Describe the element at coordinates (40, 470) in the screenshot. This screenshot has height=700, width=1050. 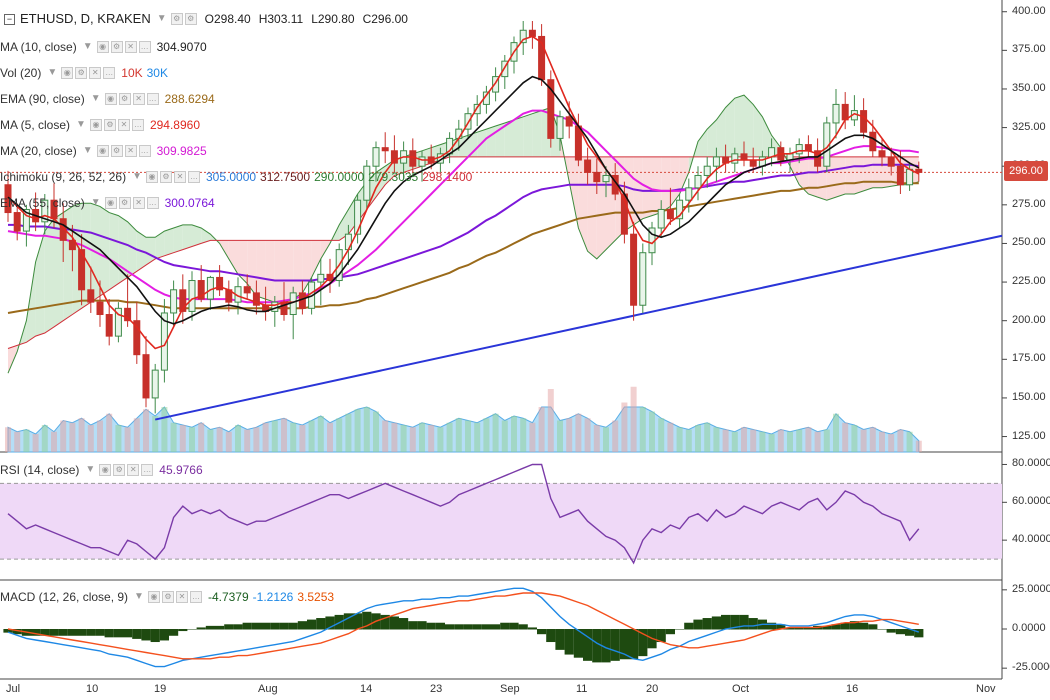
I see `rsi-name: RSI (14, close)` at that location.